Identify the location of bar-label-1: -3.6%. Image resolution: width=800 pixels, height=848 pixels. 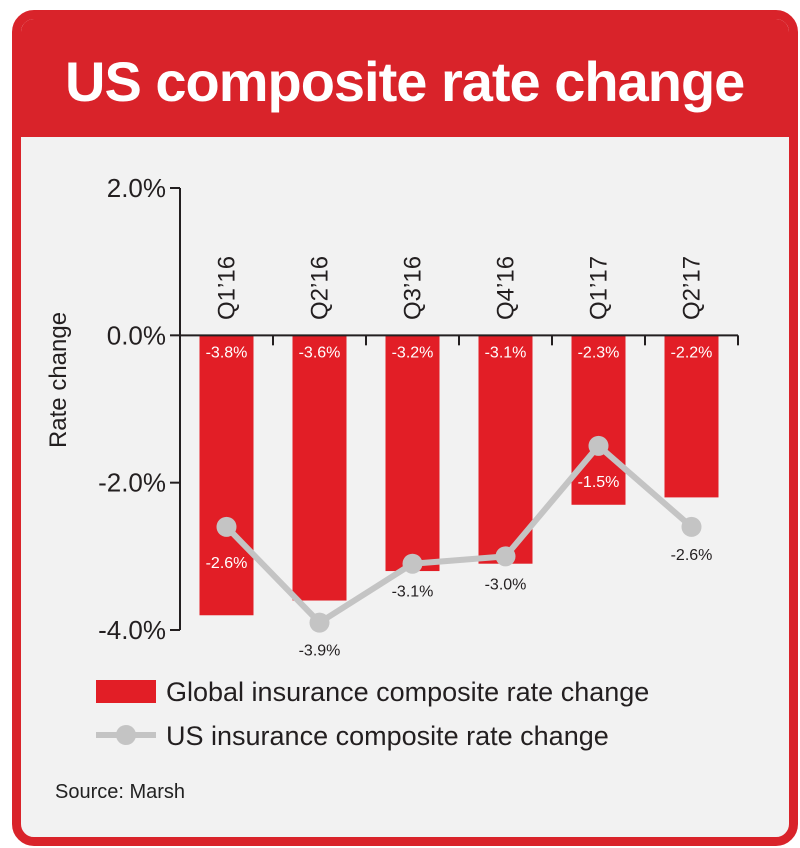
(320, 352).